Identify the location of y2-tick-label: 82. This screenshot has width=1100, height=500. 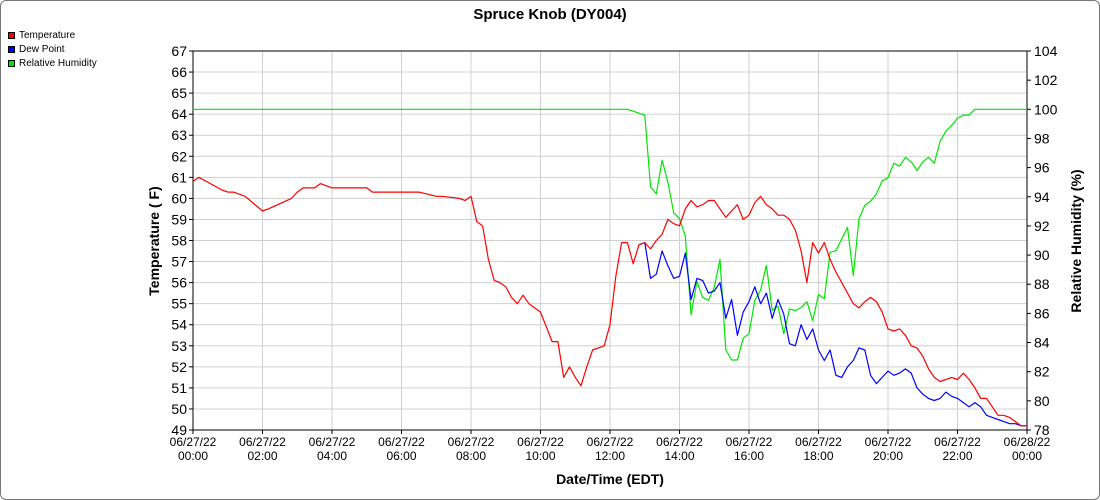
(1042, 372).